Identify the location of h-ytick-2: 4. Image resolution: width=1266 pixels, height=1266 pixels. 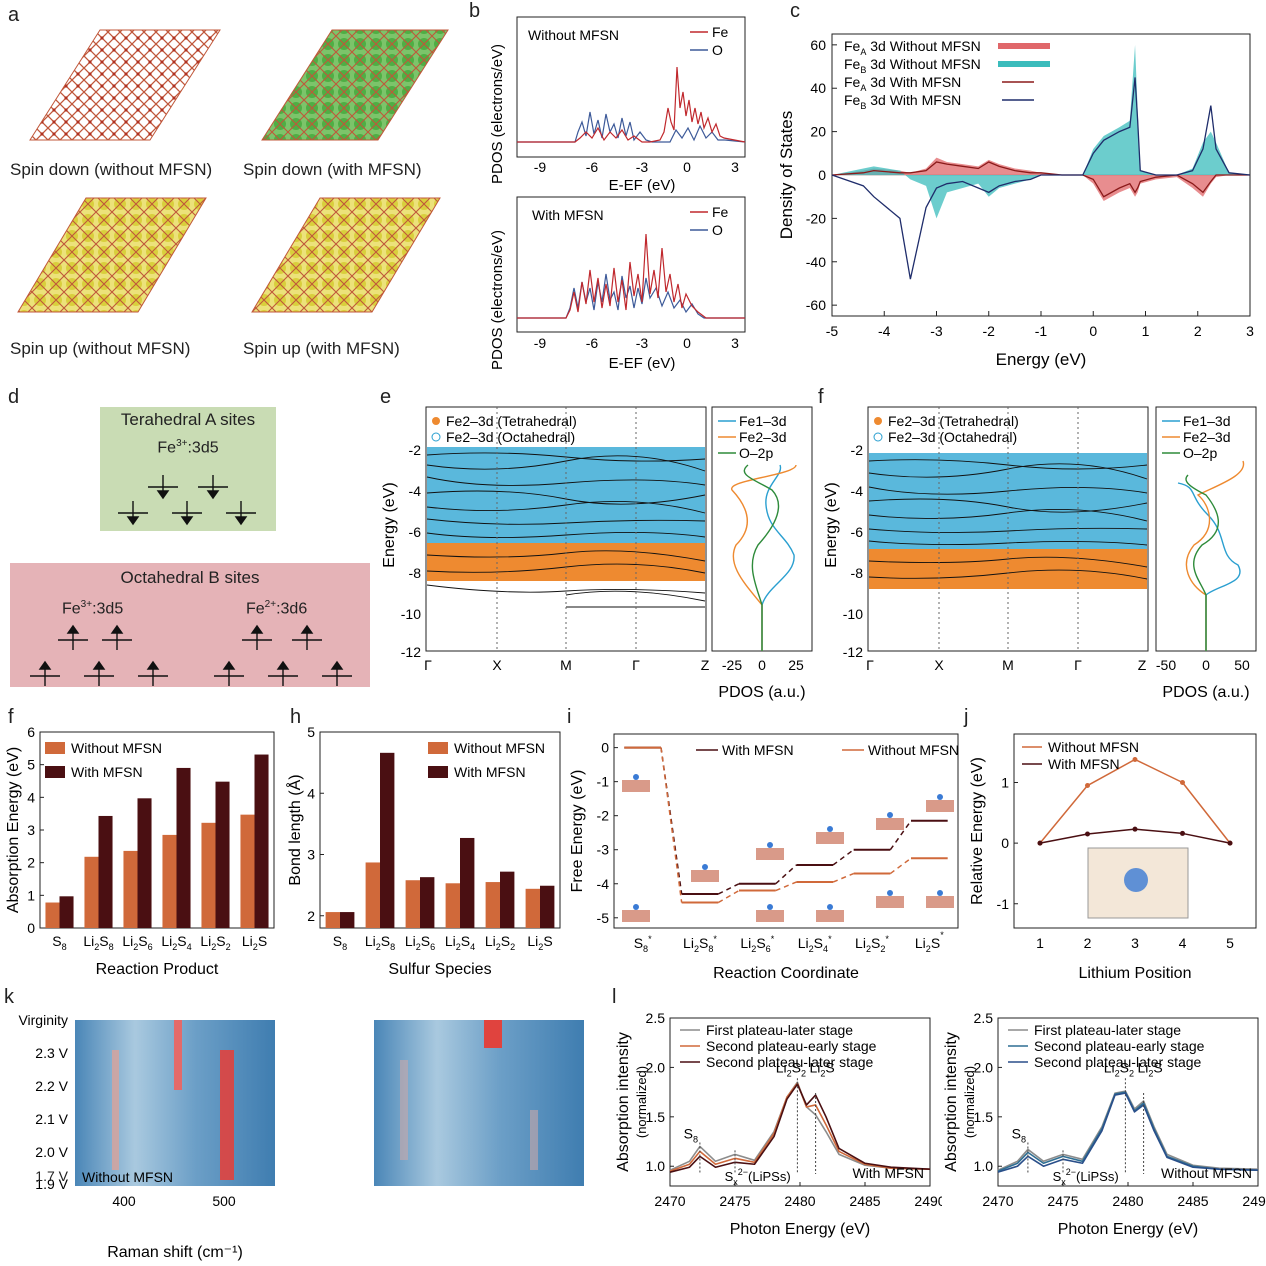
(311, 793).